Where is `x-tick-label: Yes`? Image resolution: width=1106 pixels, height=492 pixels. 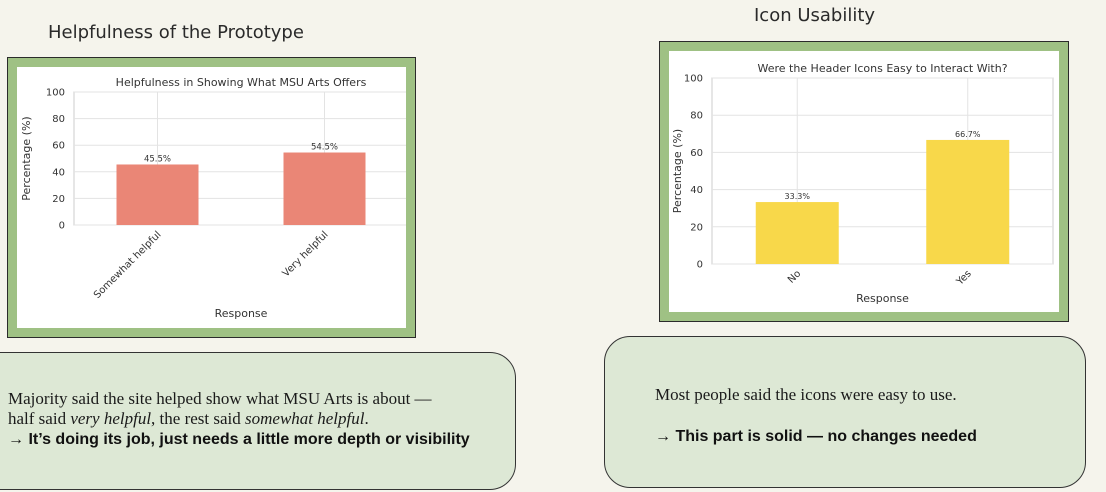
x-tick-label: Yes is located at coordinates (964, 278).